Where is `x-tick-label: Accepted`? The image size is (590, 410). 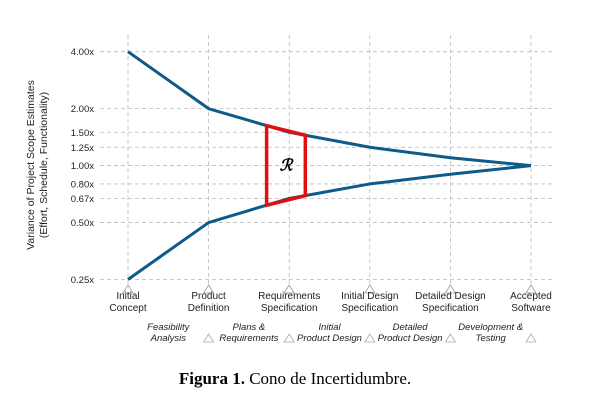 x-tick-label: Accepted is located at coordinates (531, 296).